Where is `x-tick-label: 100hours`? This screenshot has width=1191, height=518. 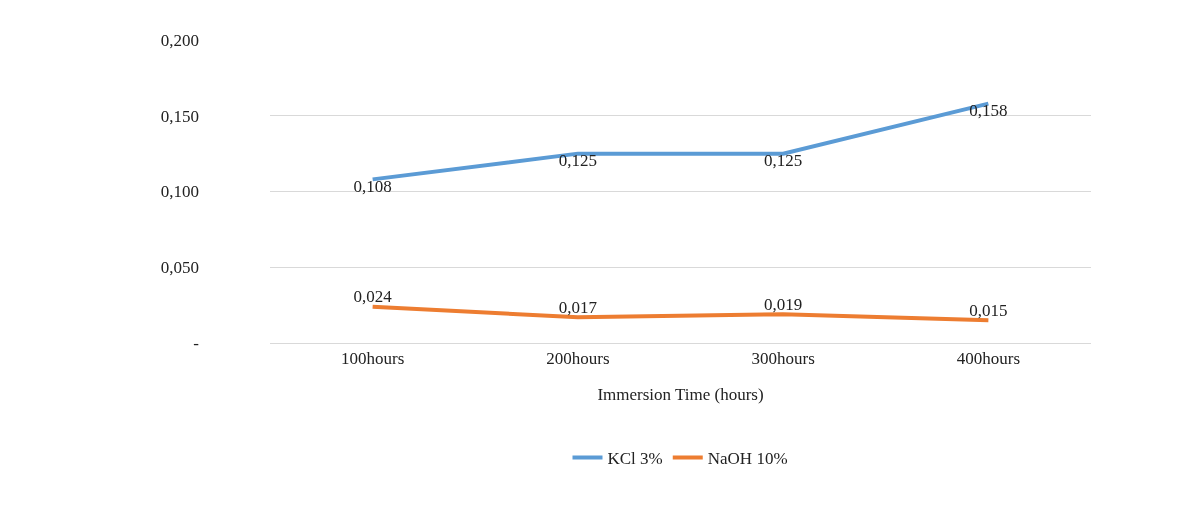 x-tick-label: 100hours is located at coordinates (372, 359).